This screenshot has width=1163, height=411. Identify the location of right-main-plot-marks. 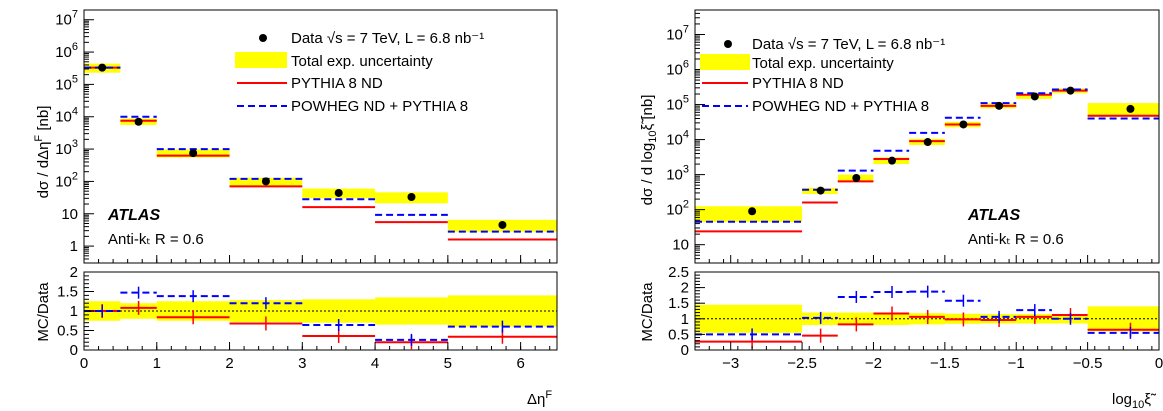
(927, 159).